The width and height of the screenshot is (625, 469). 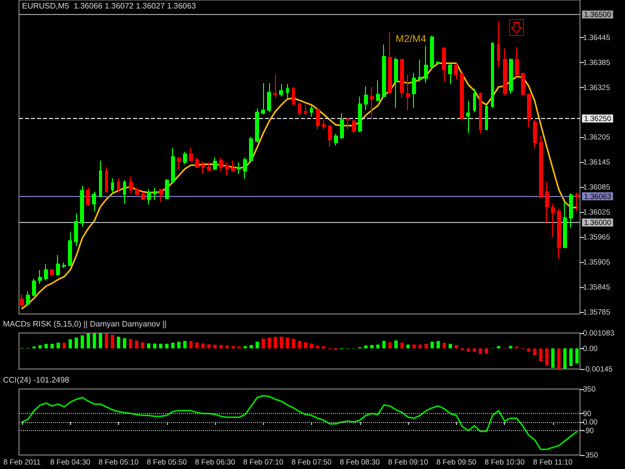 I want to click on chart-title: EURUSD,M5 1.36066 1.36072 1.36027 1.36063, so click(x=109, y=6).